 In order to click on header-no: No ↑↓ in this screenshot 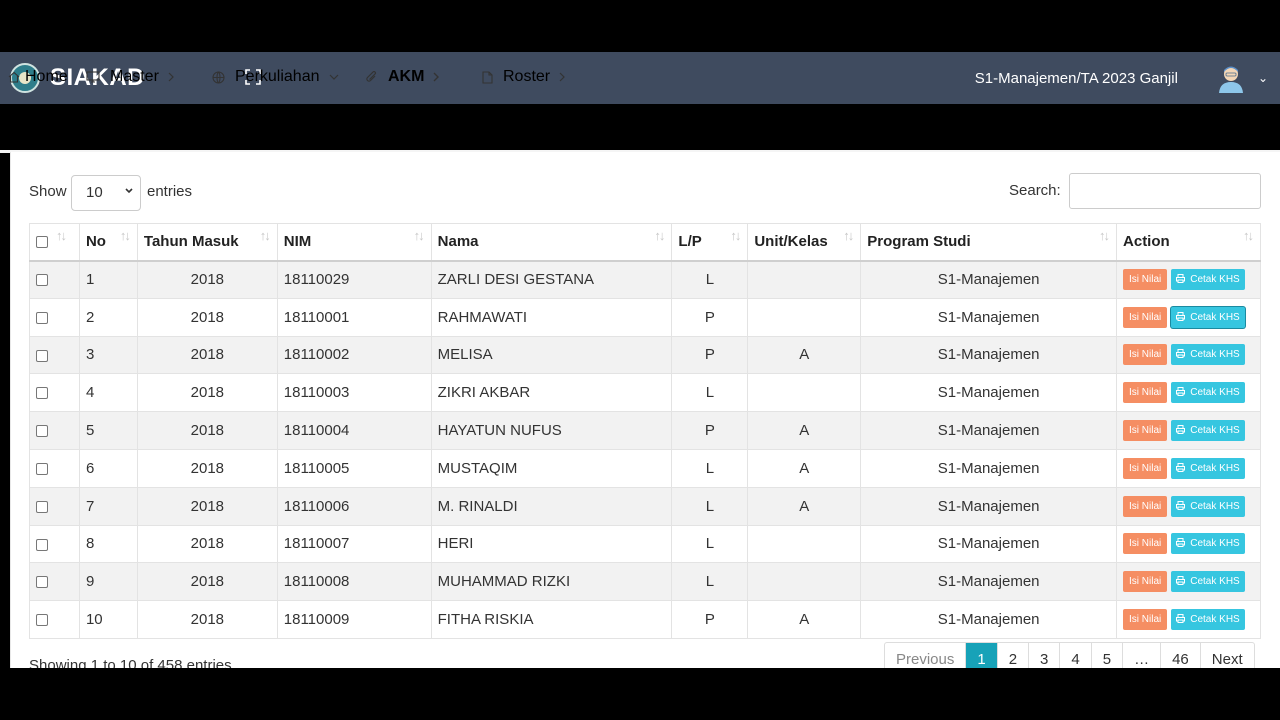, I will do `click(108, 242)`.